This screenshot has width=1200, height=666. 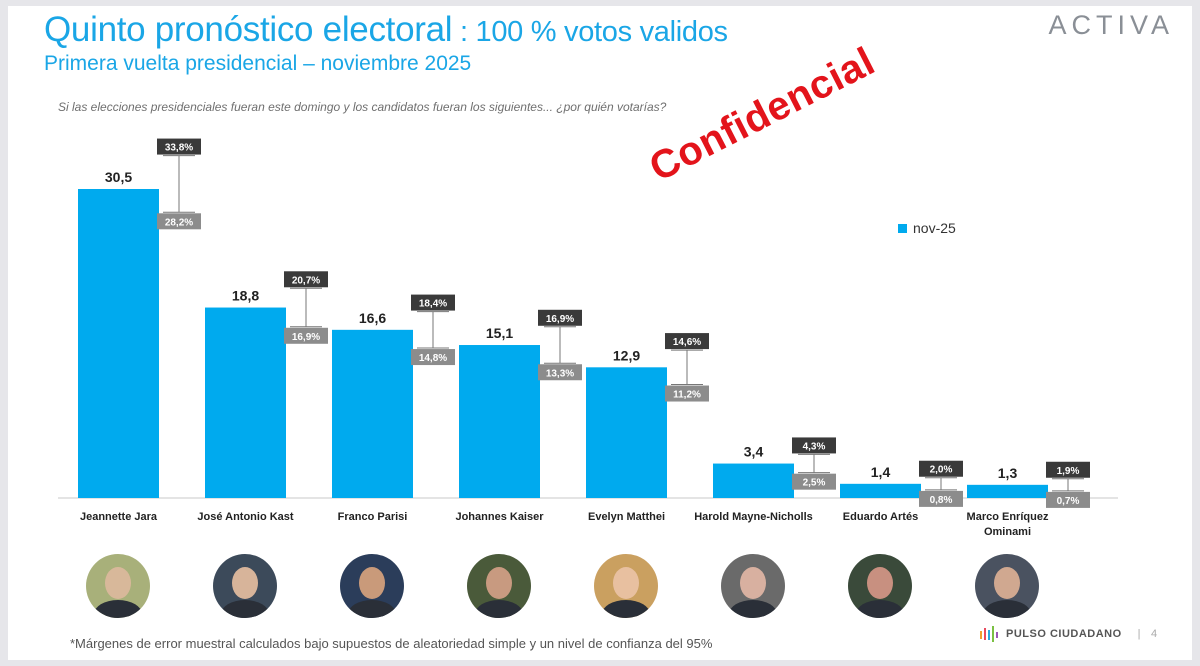 What do you see at coordinates (753, 586) in the screenshot?
I see `harold-mayne-nicholls-photo` at bounding box center [753, 586].